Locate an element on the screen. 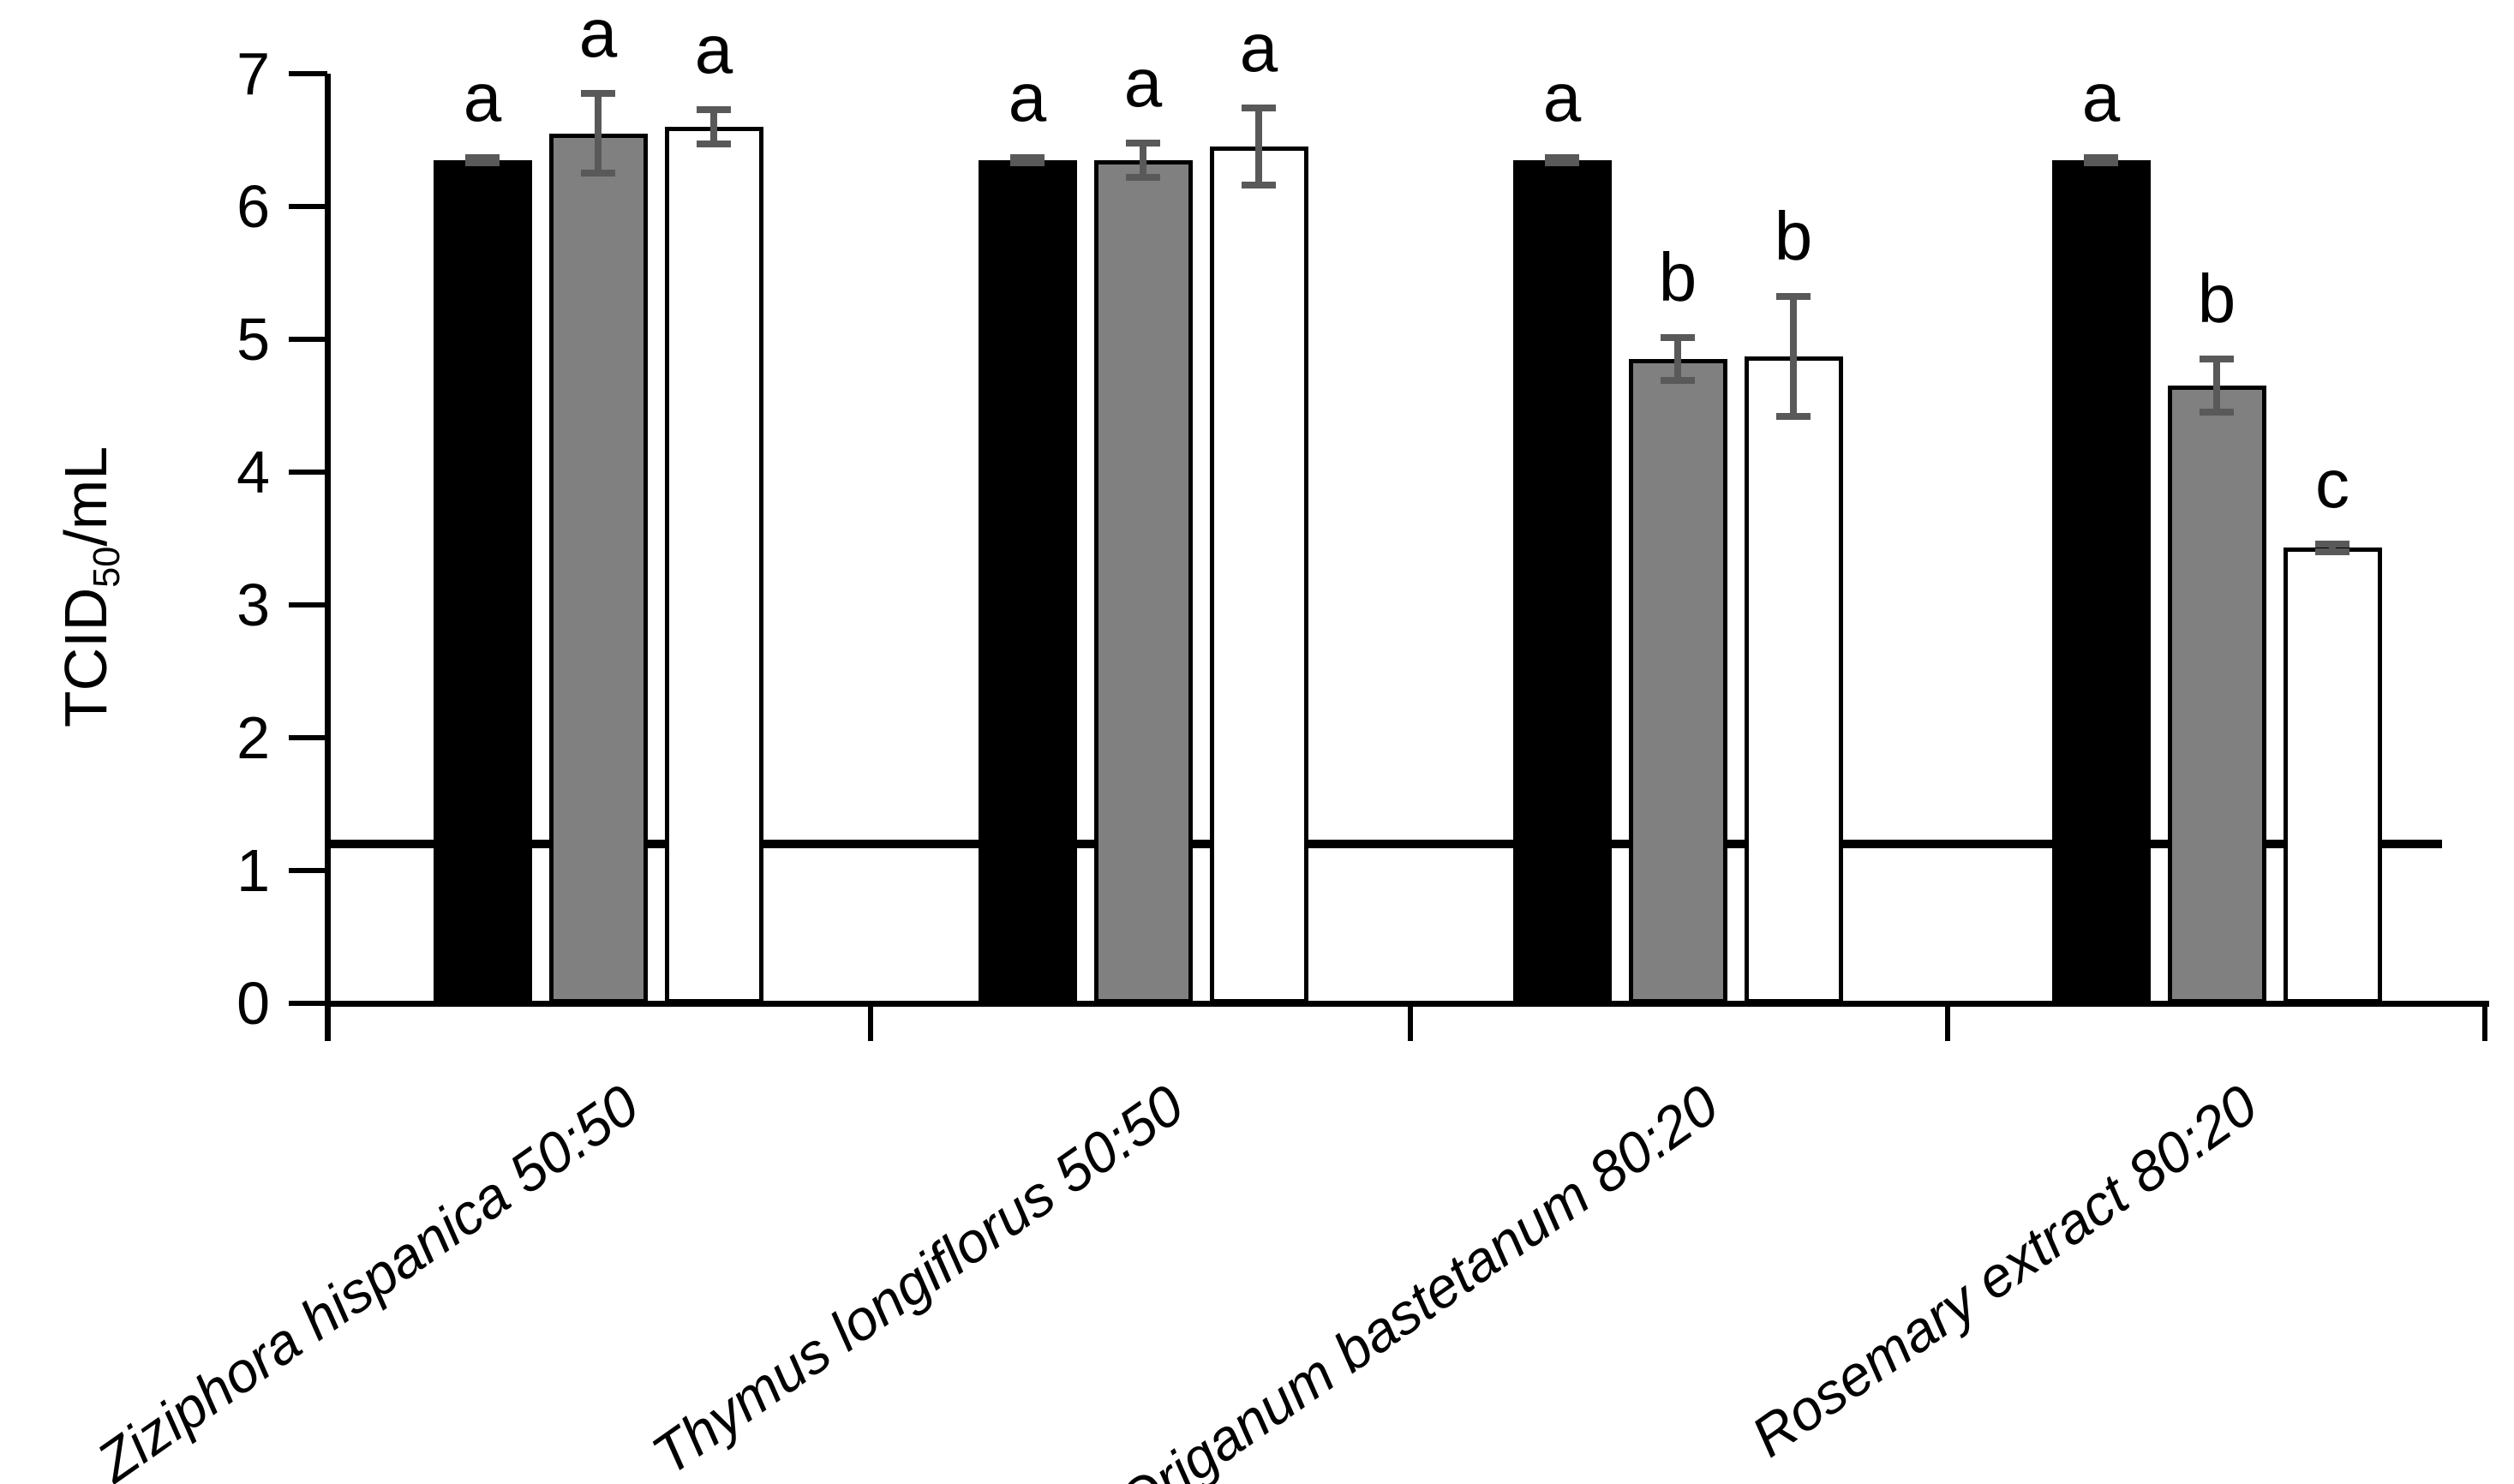 The image size is (2514, 1484). y-tick-label: 2 is located at coordinates (253, 737).